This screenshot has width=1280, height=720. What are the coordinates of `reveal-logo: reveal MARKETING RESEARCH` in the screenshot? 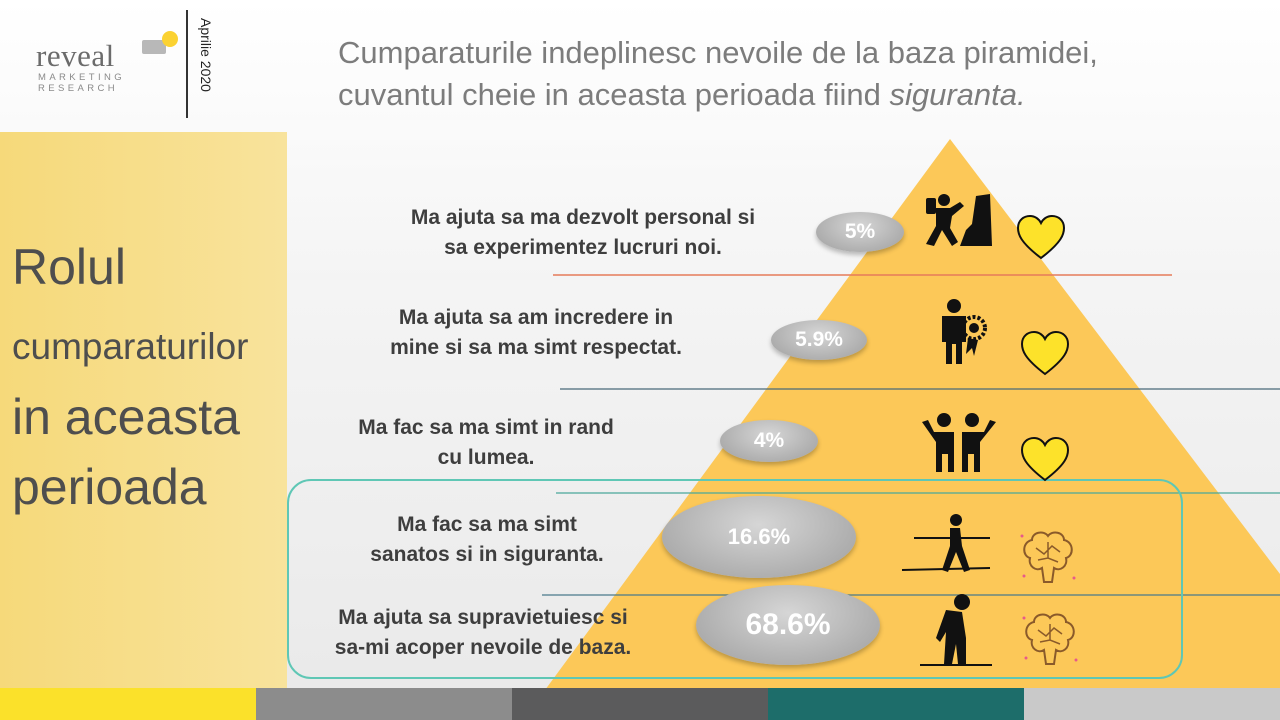 It's located at (111, 65).